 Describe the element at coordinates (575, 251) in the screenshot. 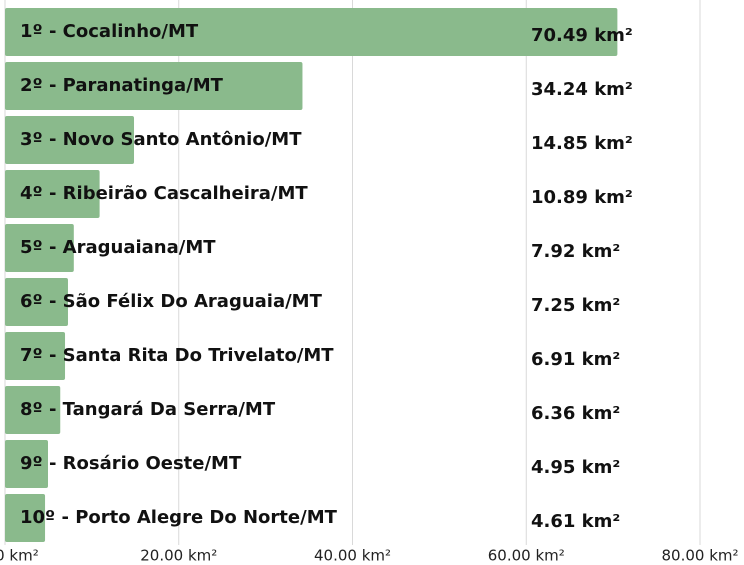

I see `value-label: 7.92 km²` at that location.